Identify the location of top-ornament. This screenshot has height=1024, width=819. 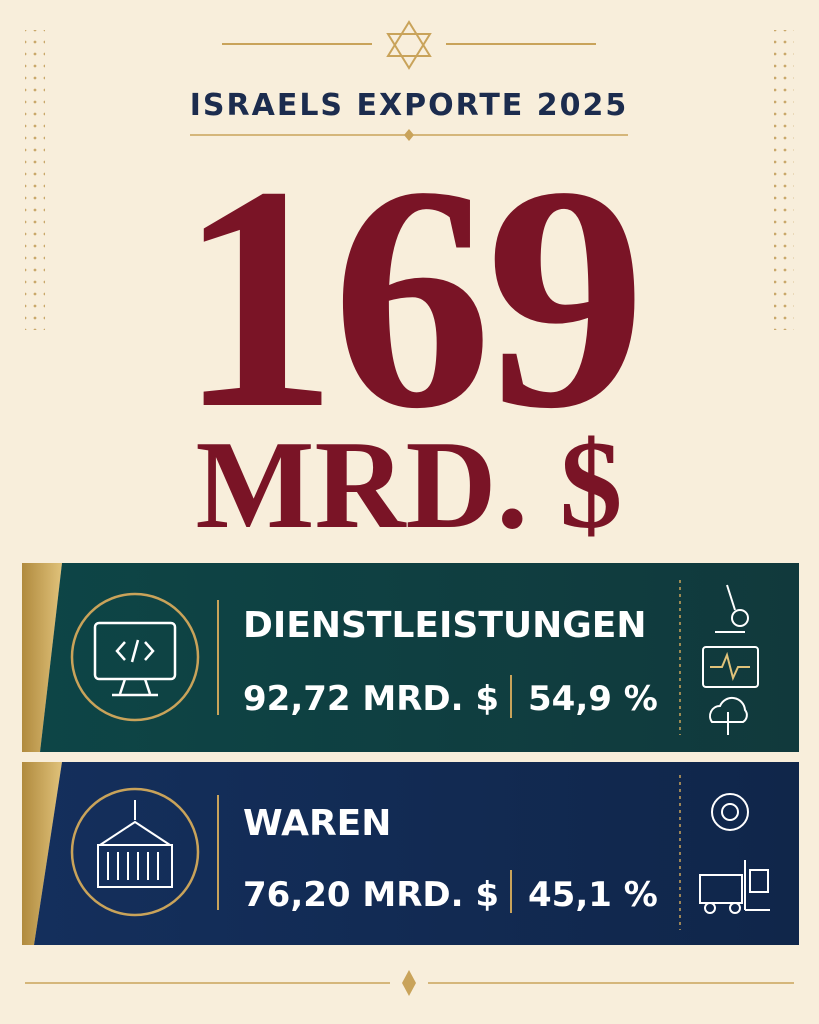
(409, 45).